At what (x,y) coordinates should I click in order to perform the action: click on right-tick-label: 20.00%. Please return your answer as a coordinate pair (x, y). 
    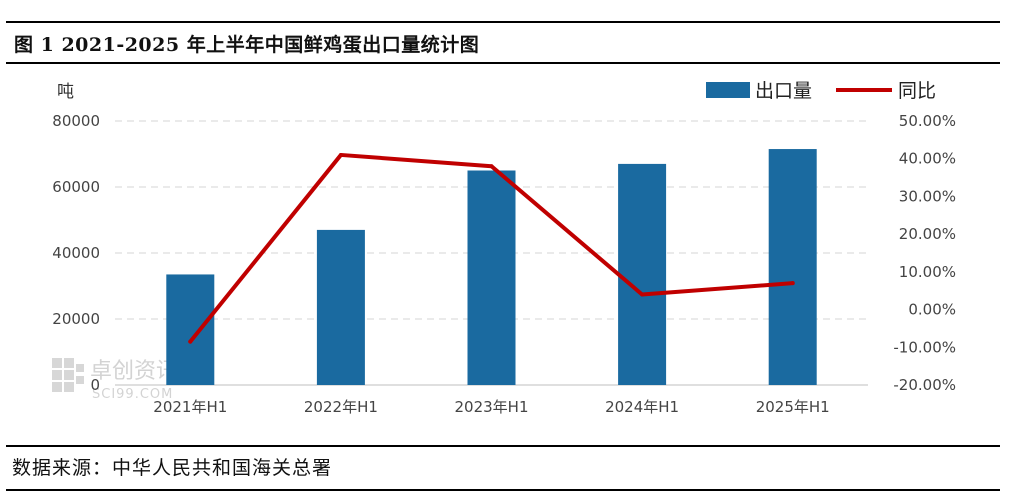
    Looking at the image, I should click on (927, 234).